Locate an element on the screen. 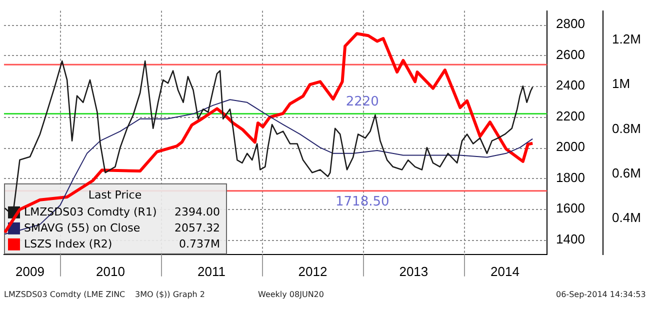 This screenshot has width=653, height=331. x-tick-label: 2011 is located at coordinates (211, 271).